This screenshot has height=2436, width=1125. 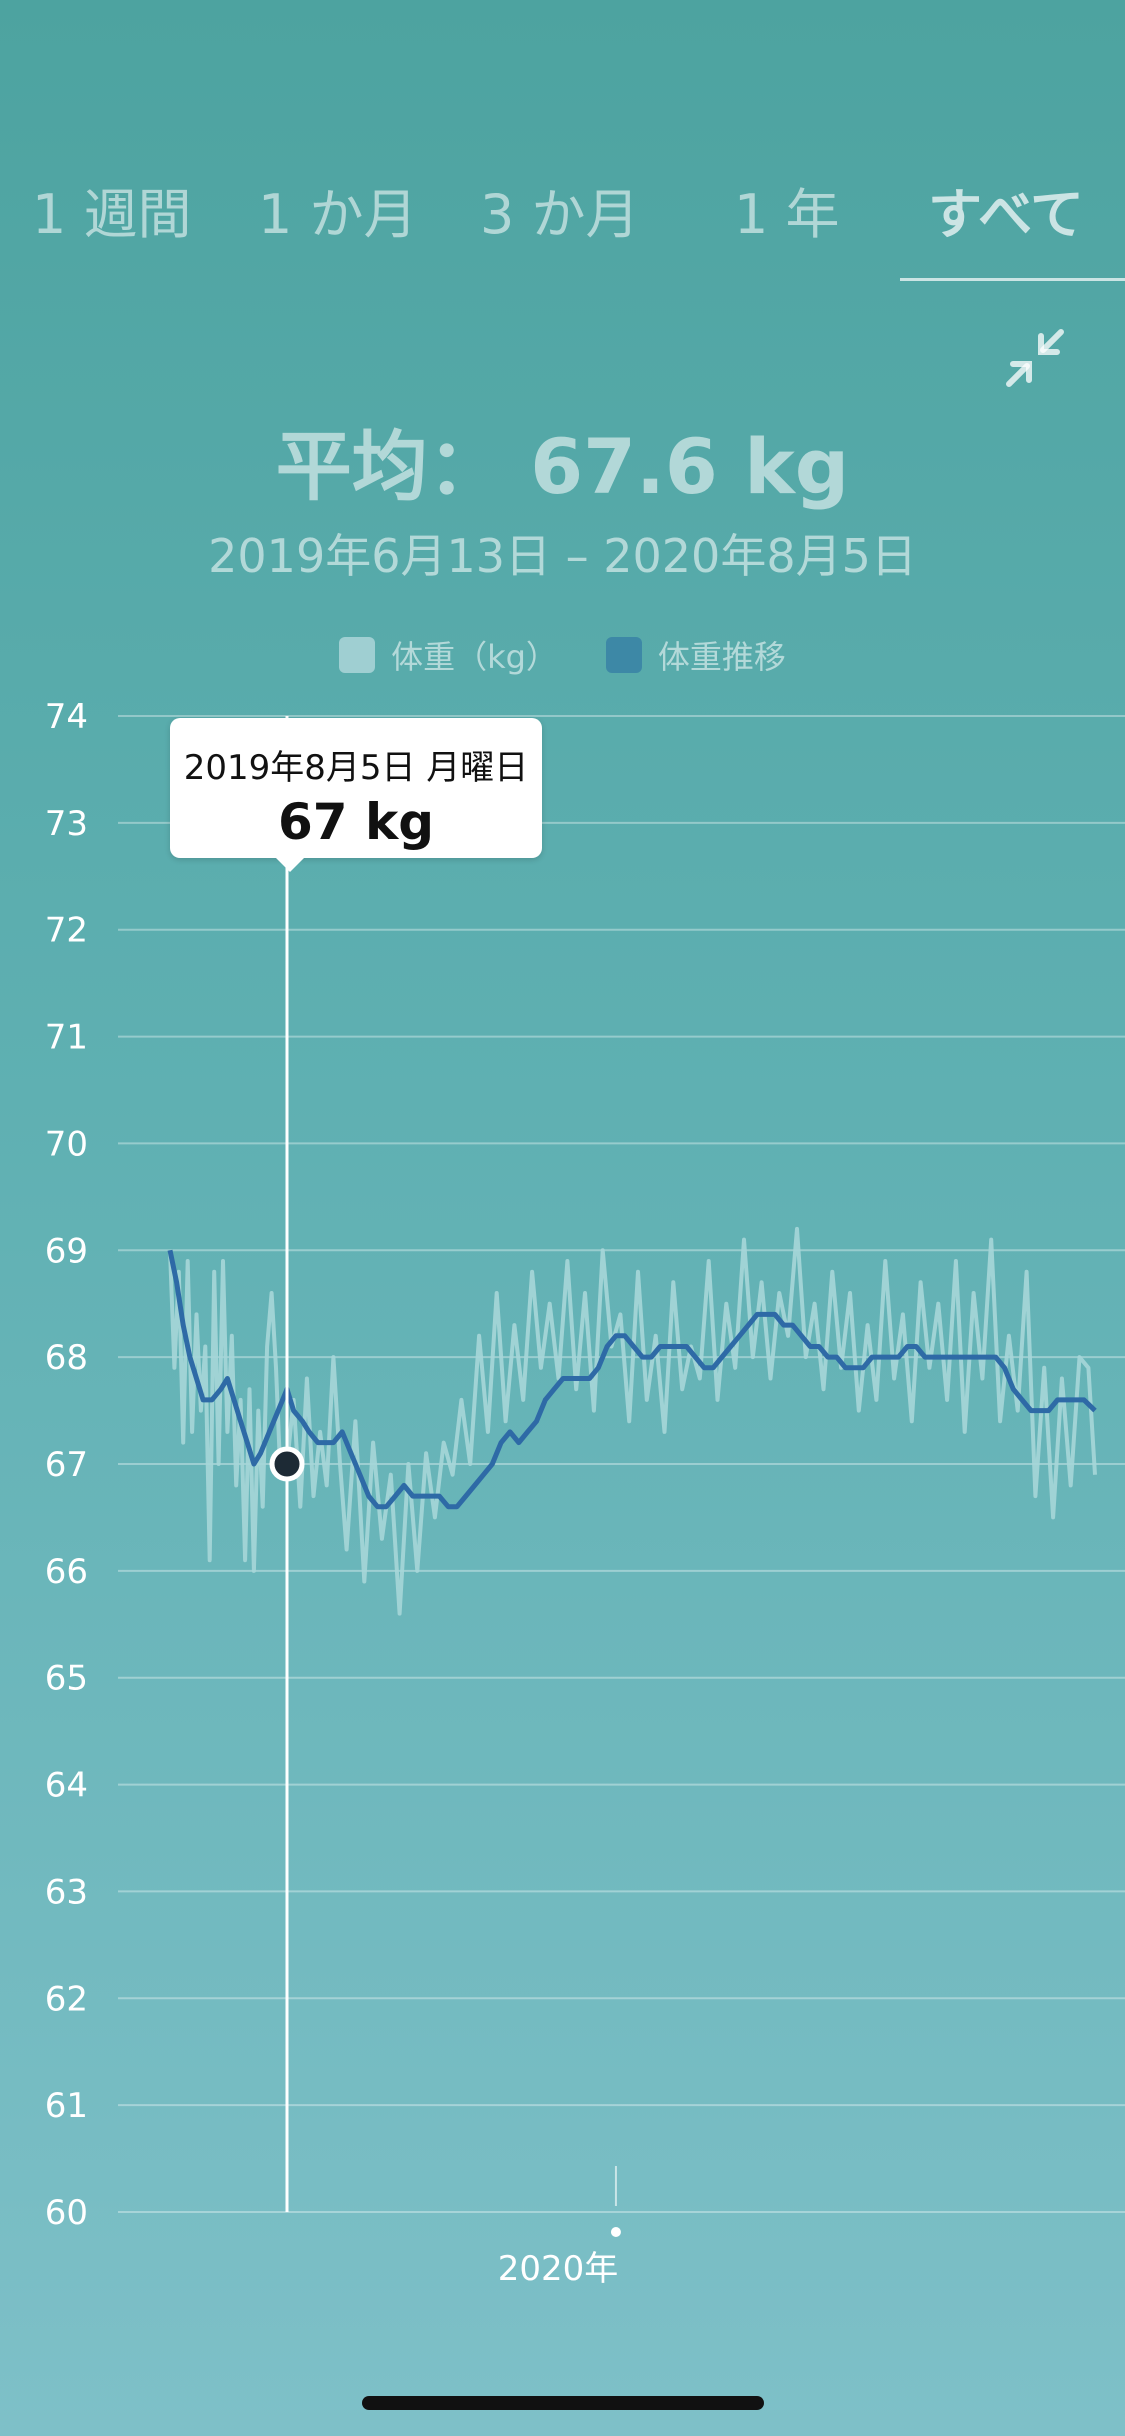 I want to click on y-tick-label-70: 70, so click(x=66, y=1144).